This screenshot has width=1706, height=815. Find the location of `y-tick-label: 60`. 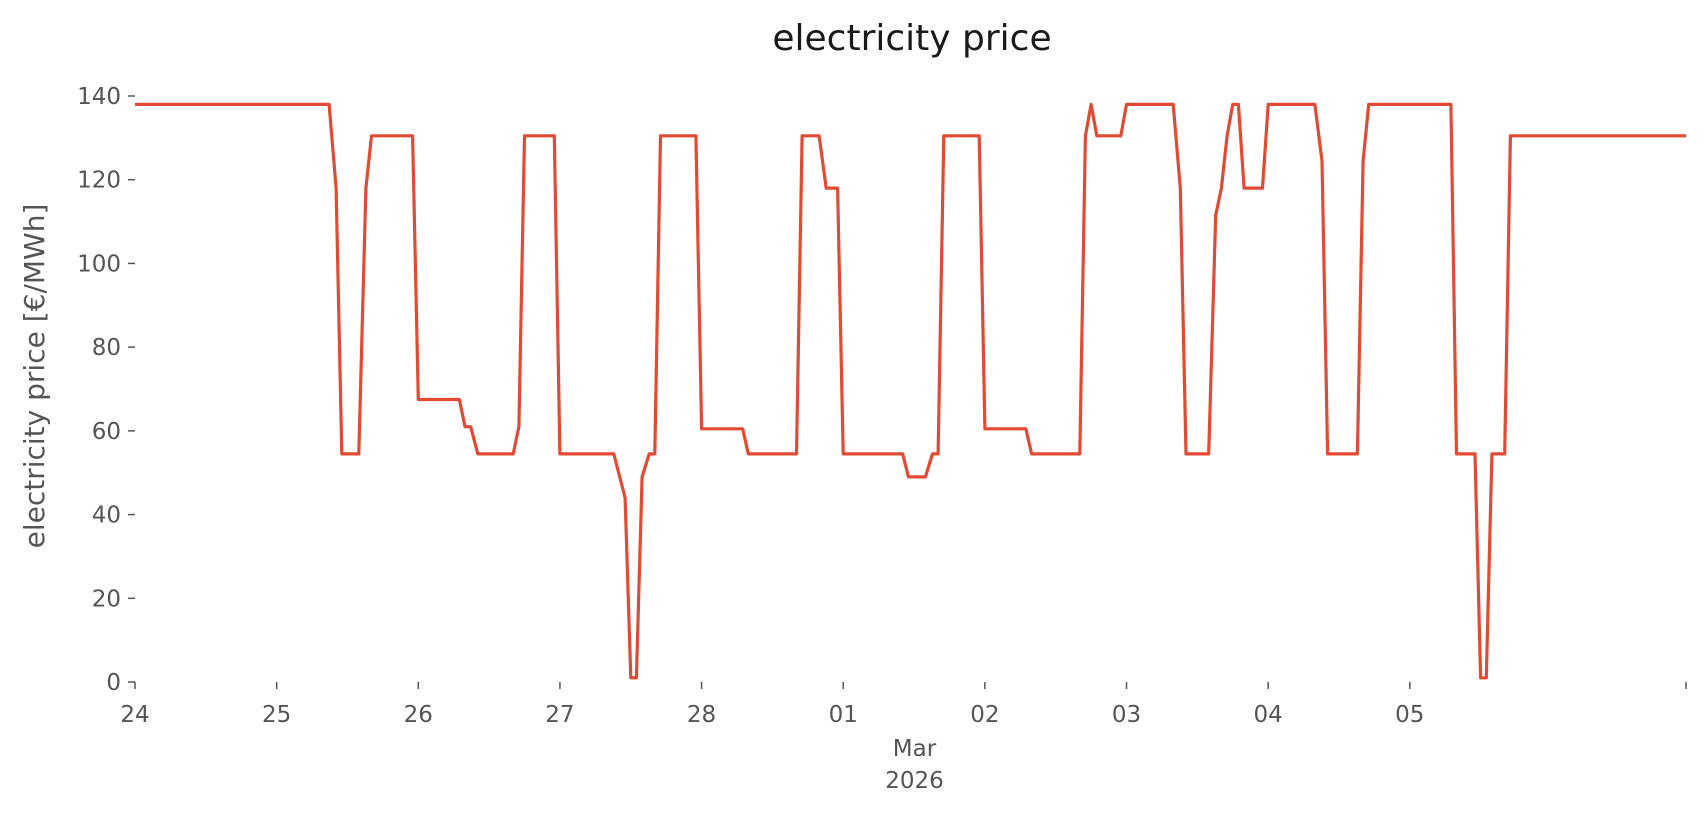

y-tick-label: 60 is located at coordinates (106, 432).